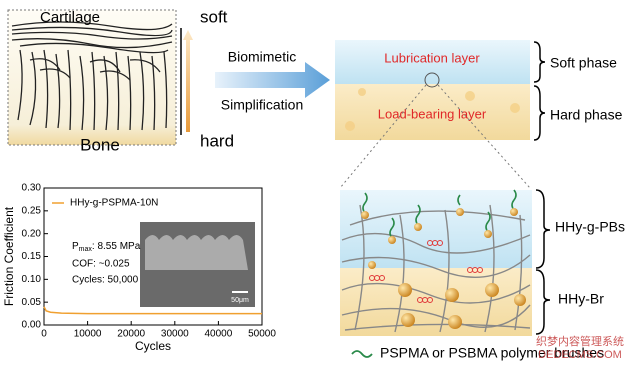 This screenshot has width=630, height=368. I want to click on arrow-top-label: Biomimetic, so click(262, 57).